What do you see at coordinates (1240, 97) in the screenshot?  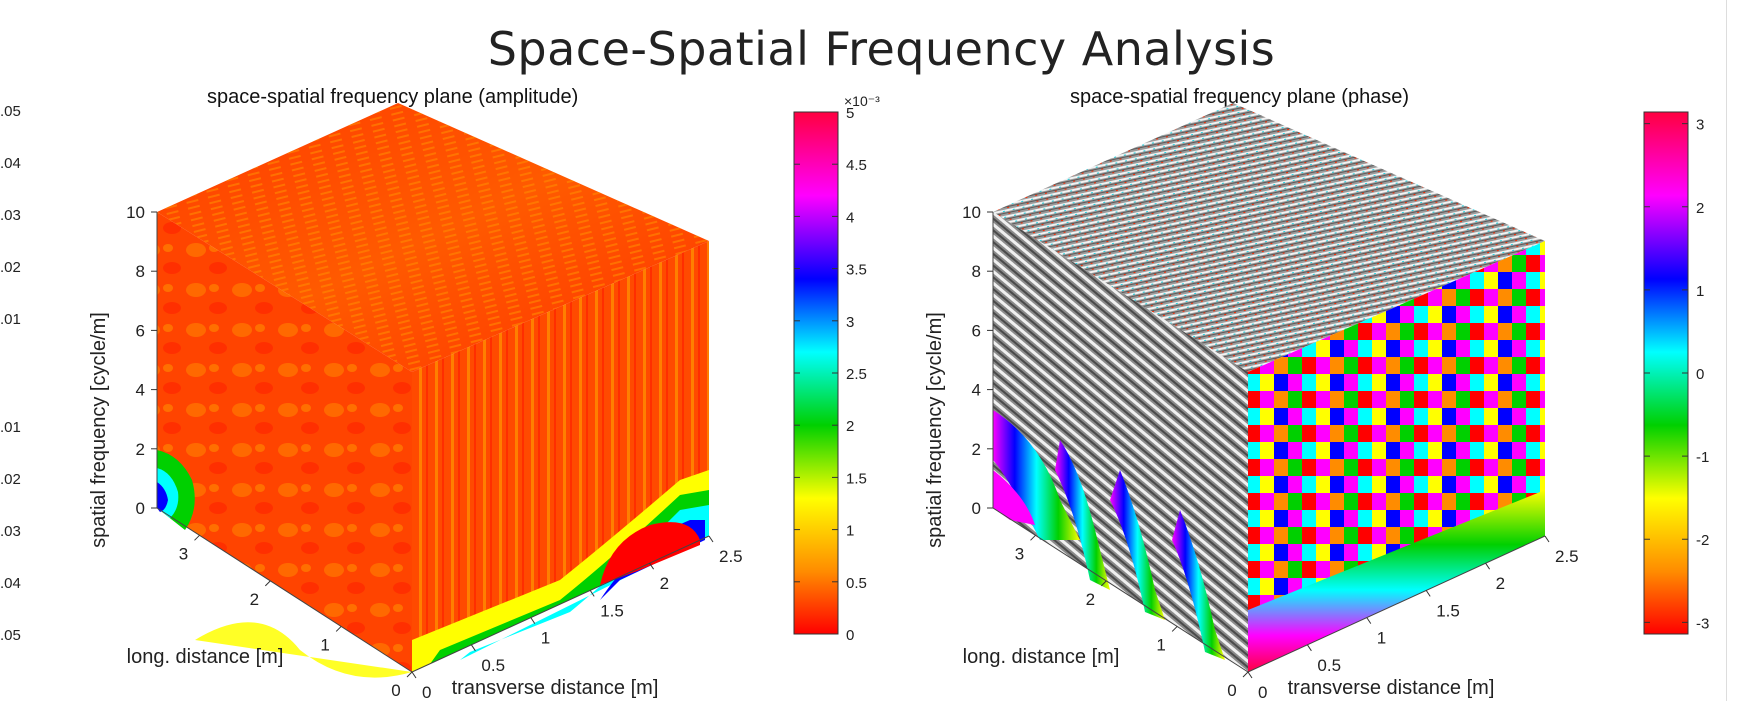 I see `panel-title-phase: space-spatial frequency plane (phase)` at bounding box center [1240, 97].